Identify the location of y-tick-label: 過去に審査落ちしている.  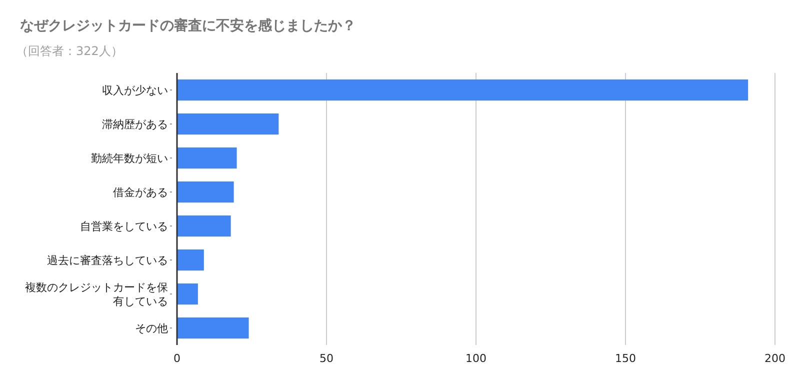
(107, 260).